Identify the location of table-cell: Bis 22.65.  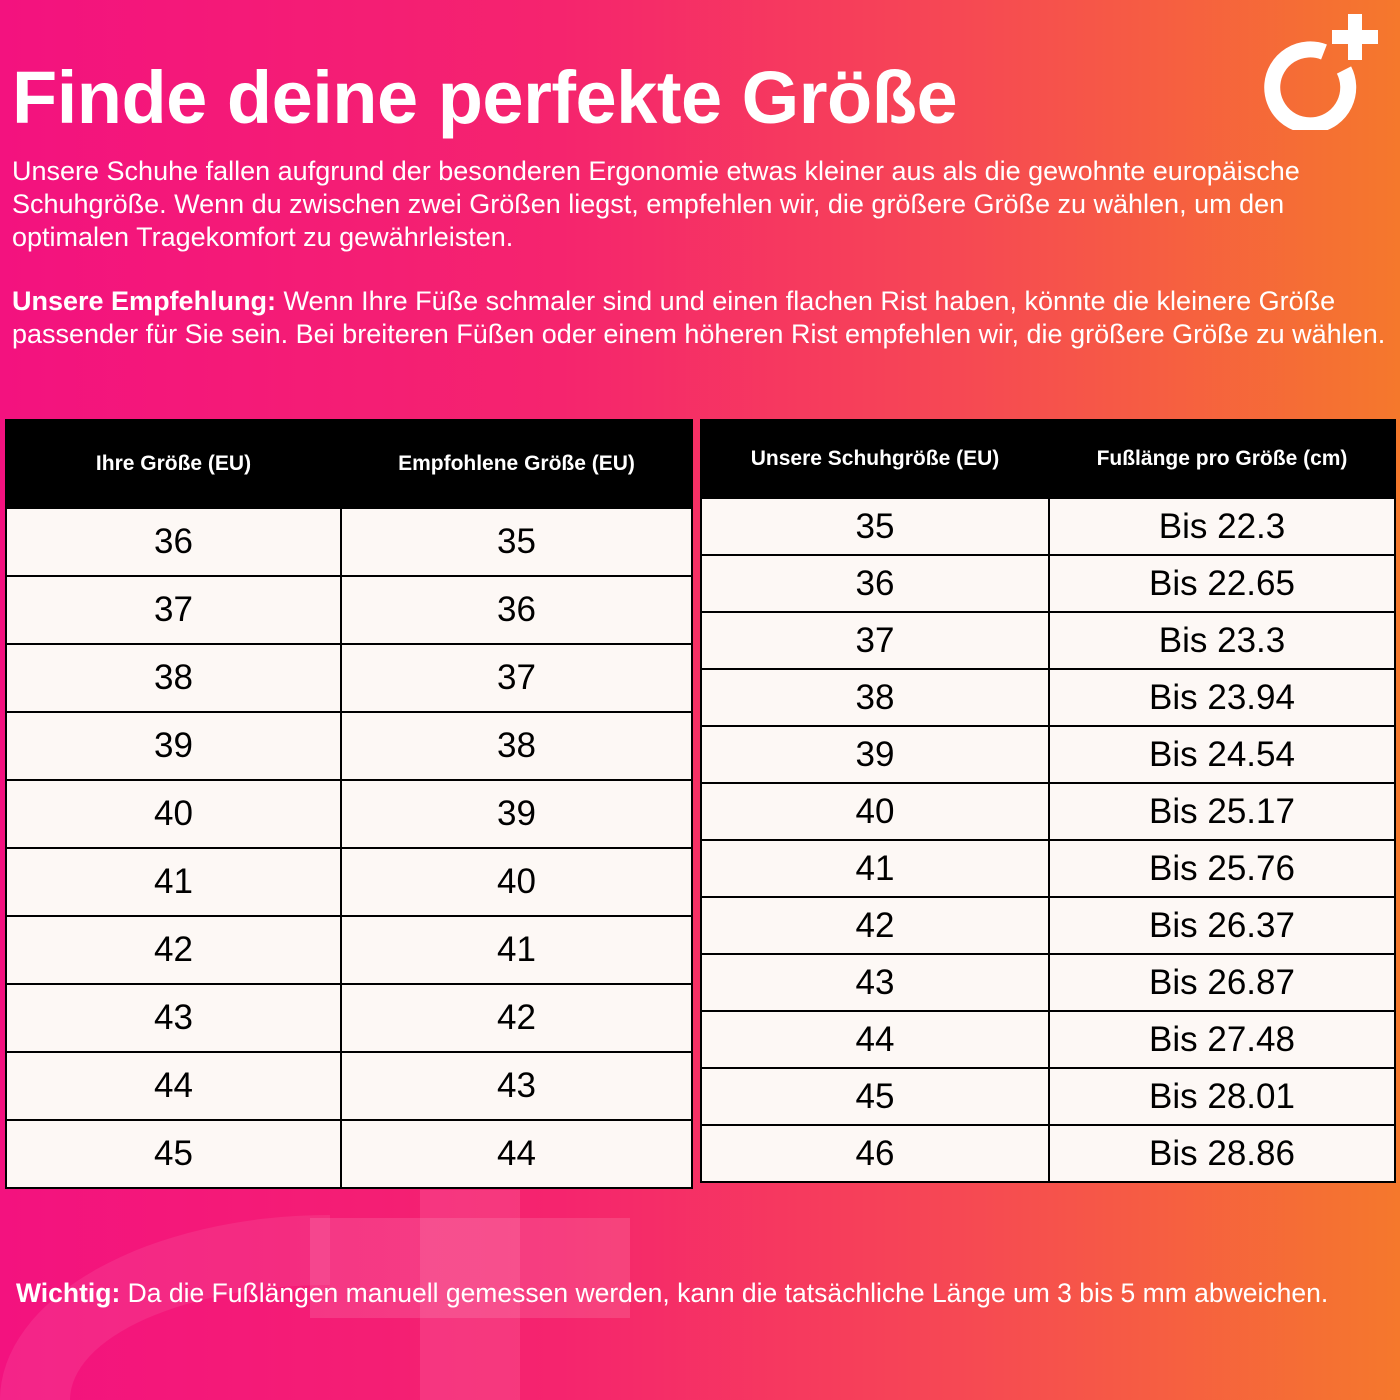
(1222, 583).